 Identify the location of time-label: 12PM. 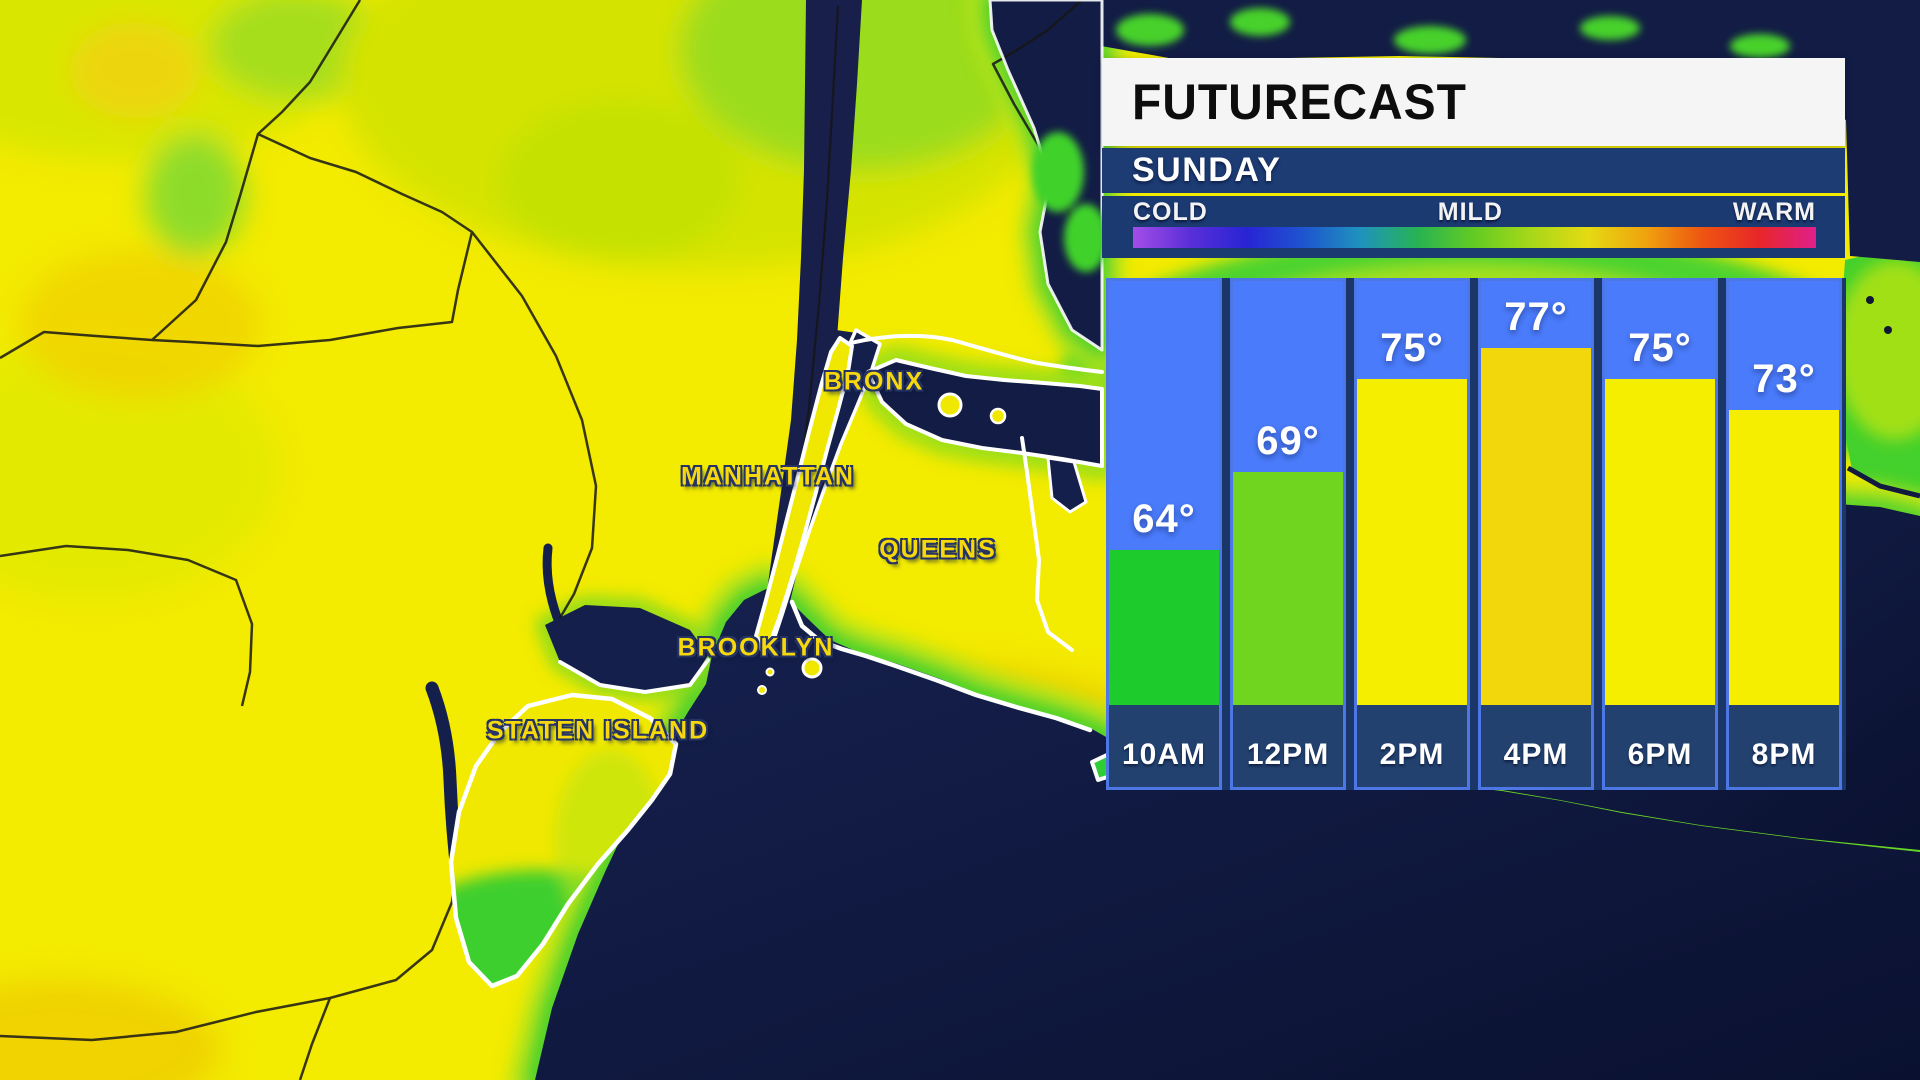
(1288, 746).